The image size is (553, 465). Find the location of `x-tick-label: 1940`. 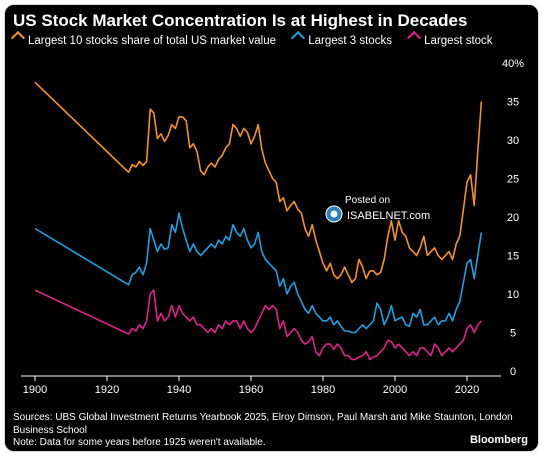

x-tick-label: 1940 is located at coordinates (179, 390).